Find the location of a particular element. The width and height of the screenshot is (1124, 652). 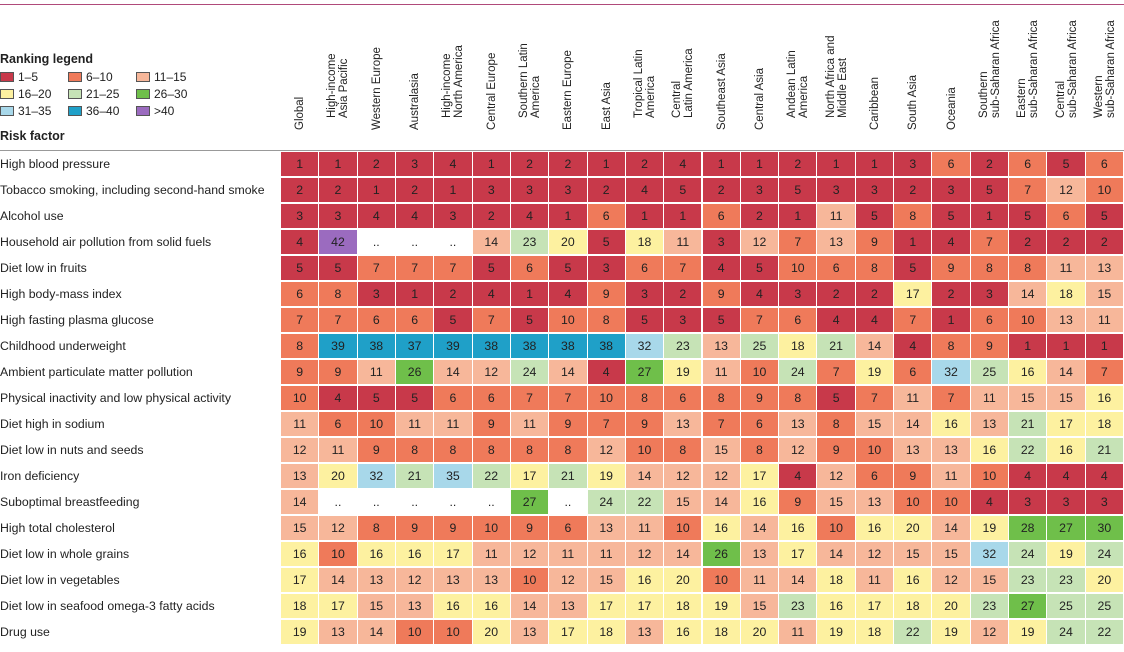

risk-factor-label: Suboptimal breastfeeding is located at coordinates (70, 502).